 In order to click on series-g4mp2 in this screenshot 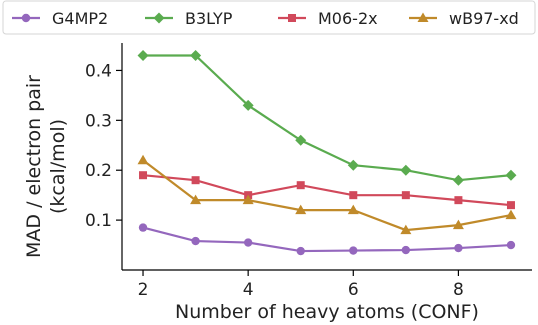, I will do `click(327, 239)`.